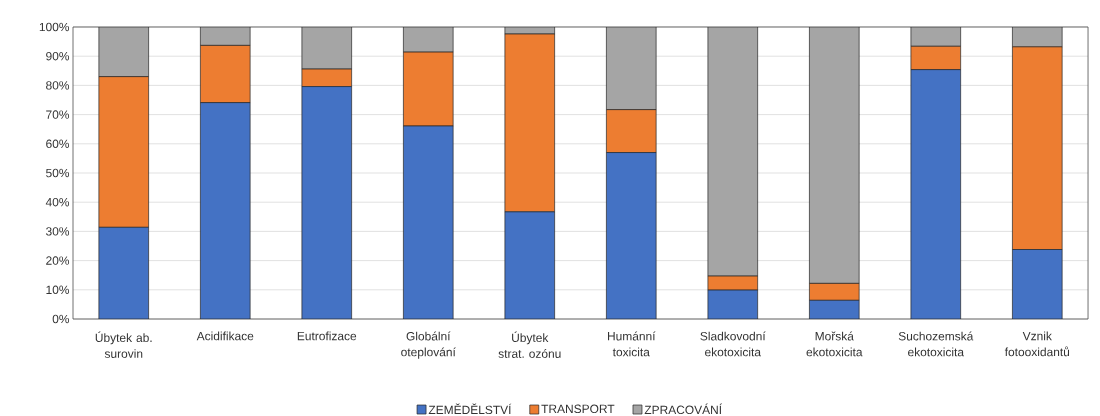 The height and width of the screenshot is (416, 1100). Describe the element at coordinates (225, 336) in the screenshot. I see `x-tick-label: Acidifikace` at that location.